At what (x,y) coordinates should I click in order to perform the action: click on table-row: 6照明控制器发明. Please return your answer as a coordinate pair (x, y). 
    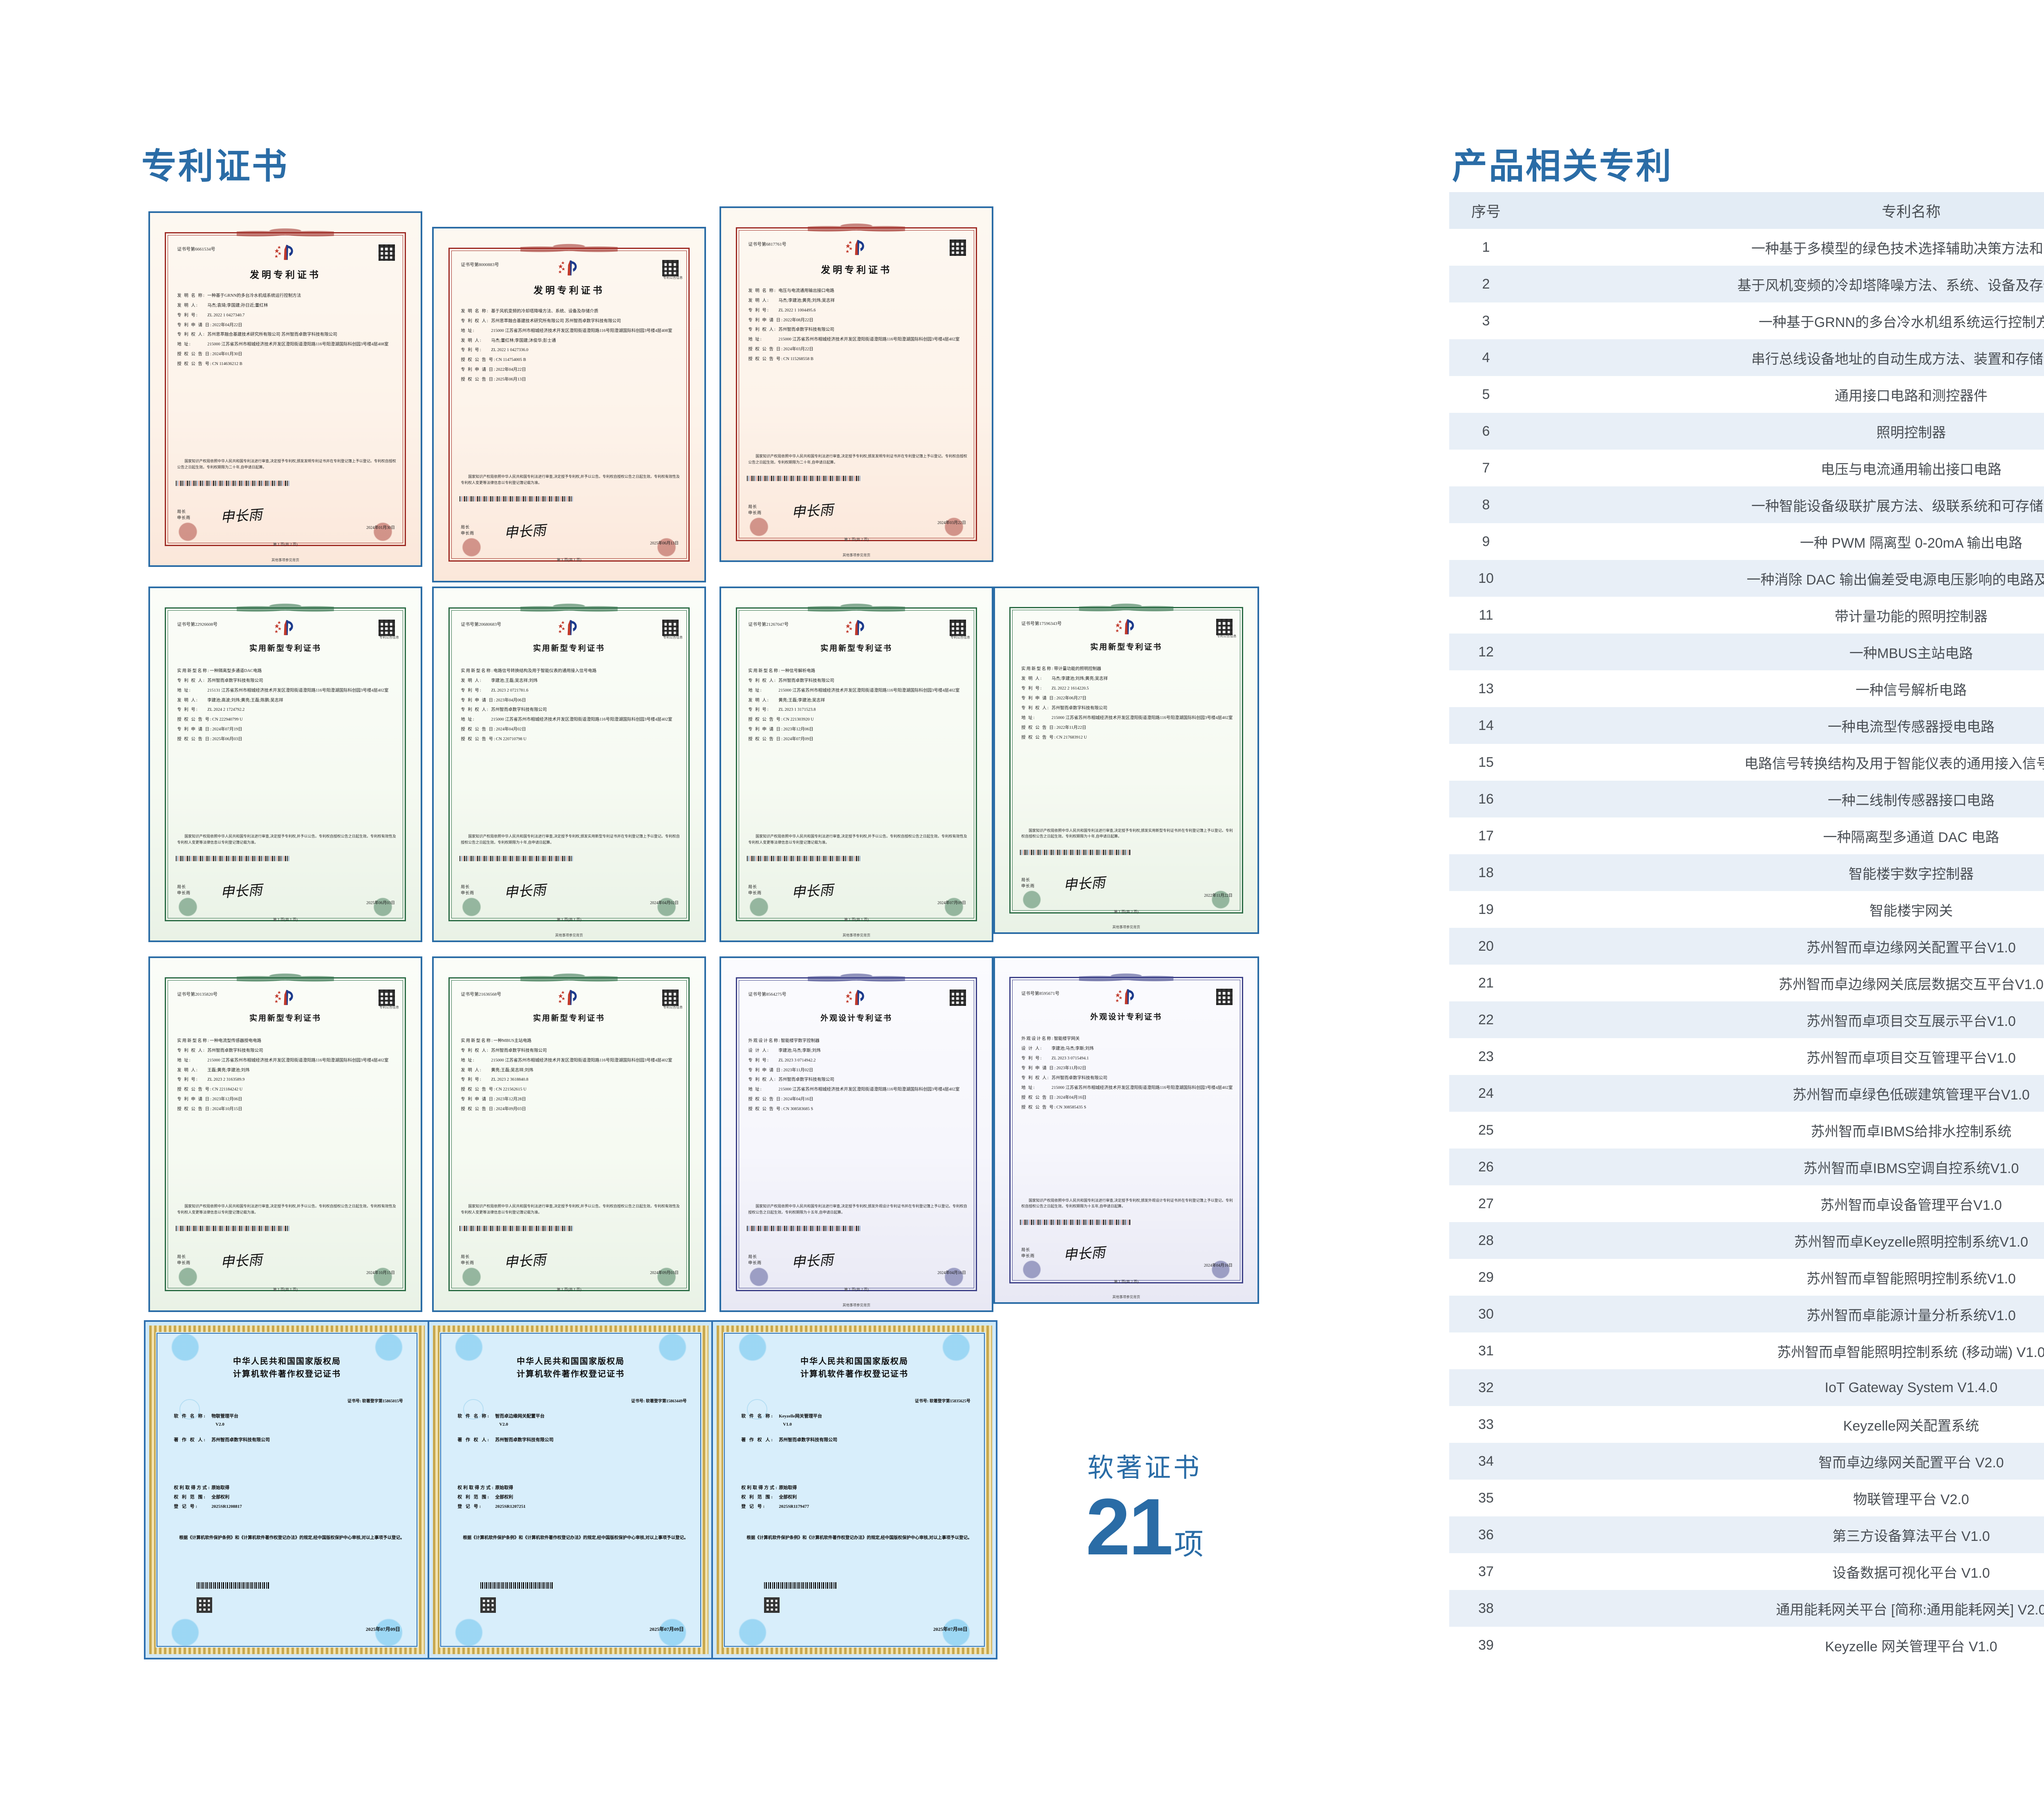
    Looking at the image, I should click on (1747, 431).